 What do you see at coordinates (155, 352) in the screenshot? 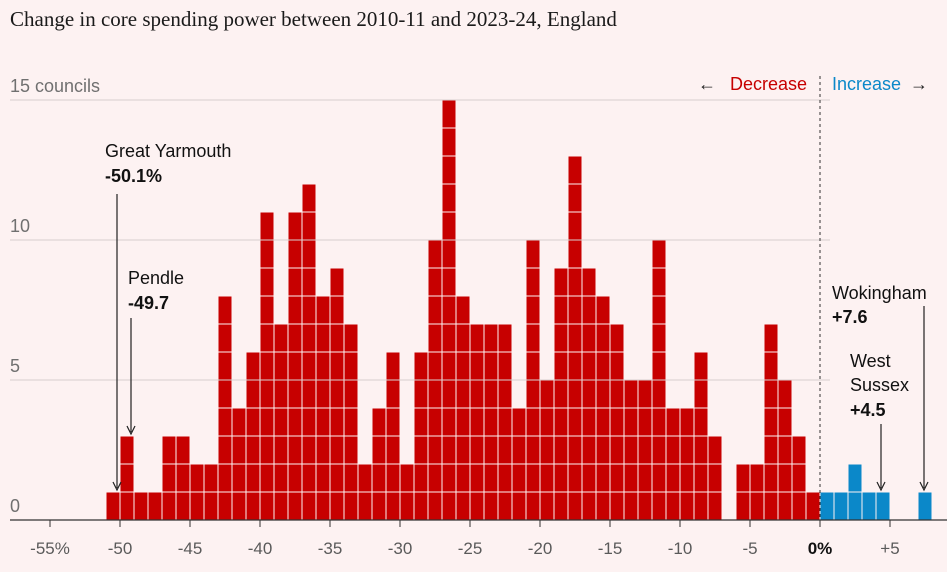
I see `annotation-pendle: Pendle -49.7` at bounding box center [155, 352].